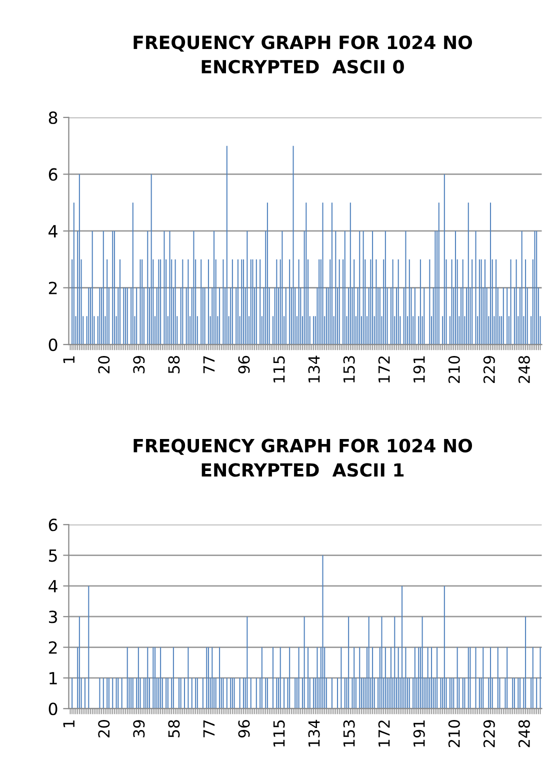 This screenshot has height=783, width=550. What do you see at coordinates (53, 117) in the screenshot?
I see `y-tick-label: 8` at bounding box center [53, 117].